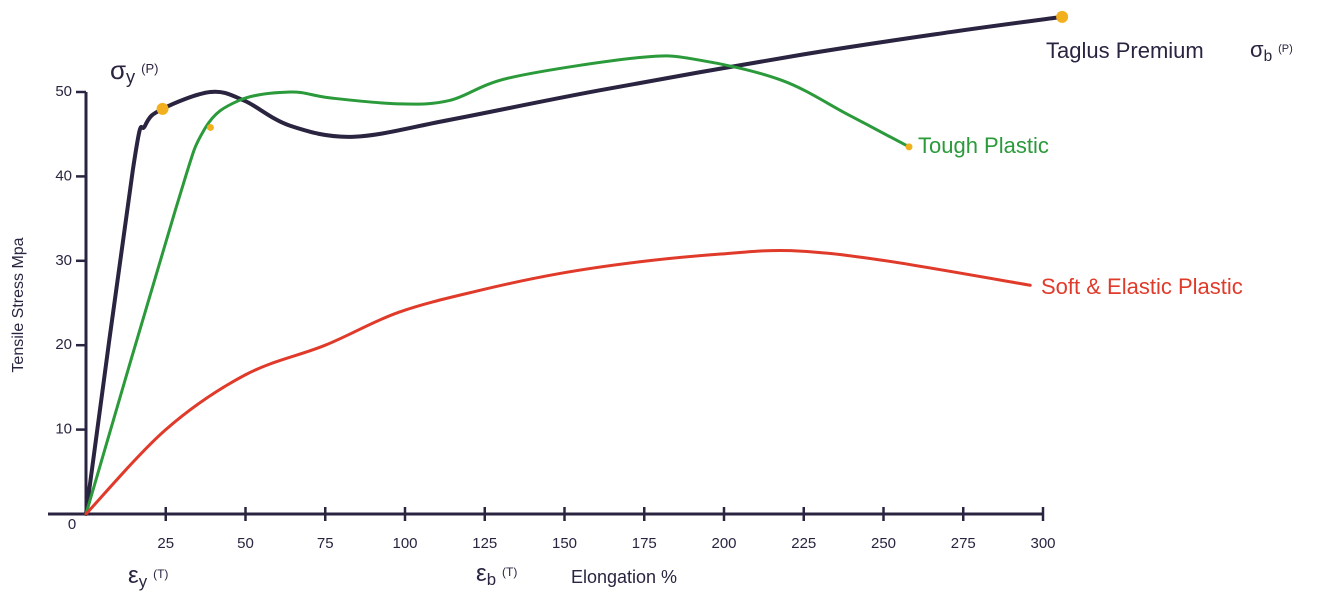  What do you see at coordinates (245, 543) in the screenshot?
I see `x-tick-label: 50` at bounding box center [245, 543].